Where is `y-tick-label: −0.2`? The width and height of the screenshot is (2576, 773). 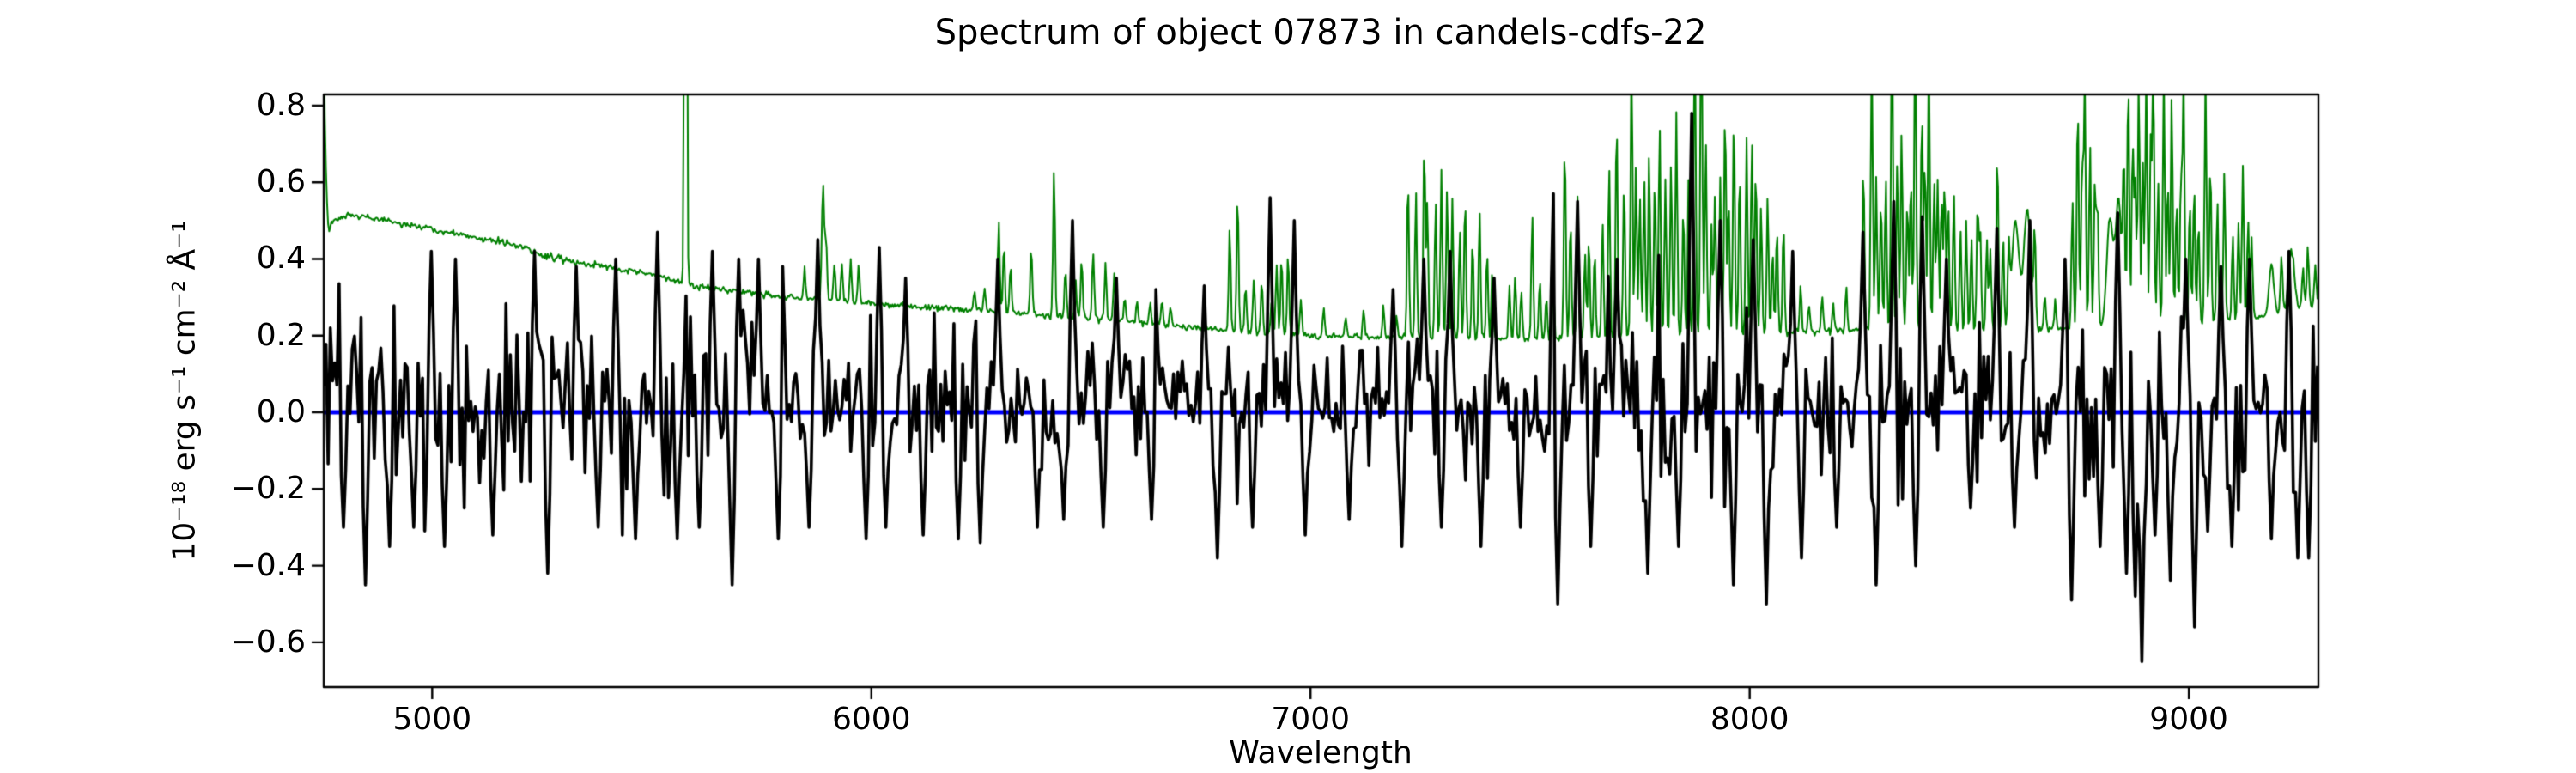
y-tick-label: −0.2 is located at coordinates (268, 489).